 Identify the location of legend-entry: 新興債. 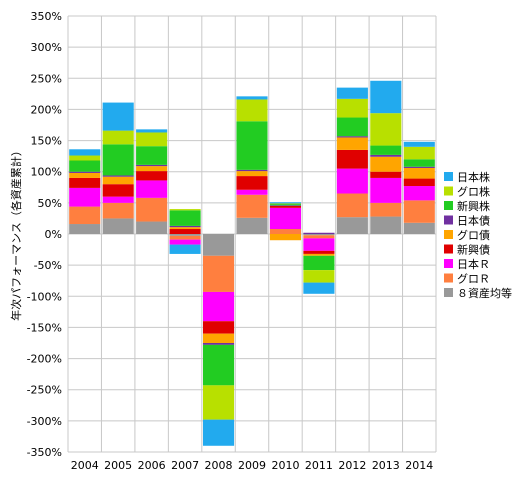
(473, 250).